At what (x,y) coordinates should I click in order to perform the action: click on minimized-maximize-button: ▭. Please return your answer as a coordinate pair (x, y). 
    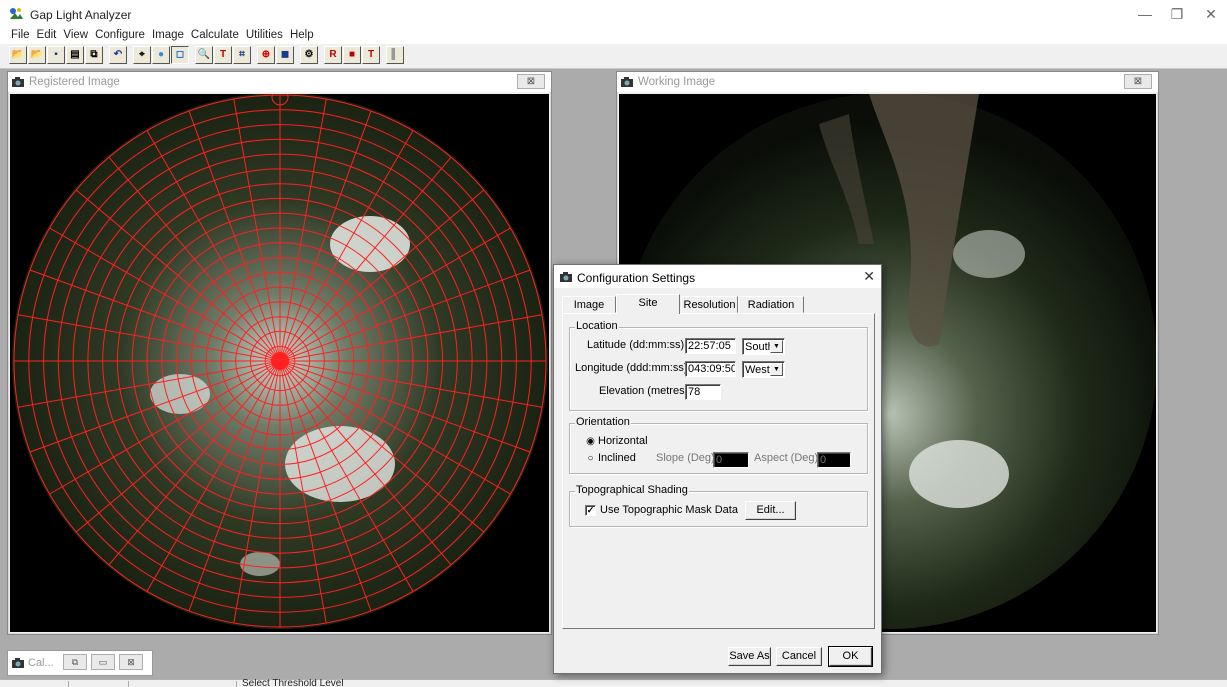
    Looking at the image, I should click on (103, 662).